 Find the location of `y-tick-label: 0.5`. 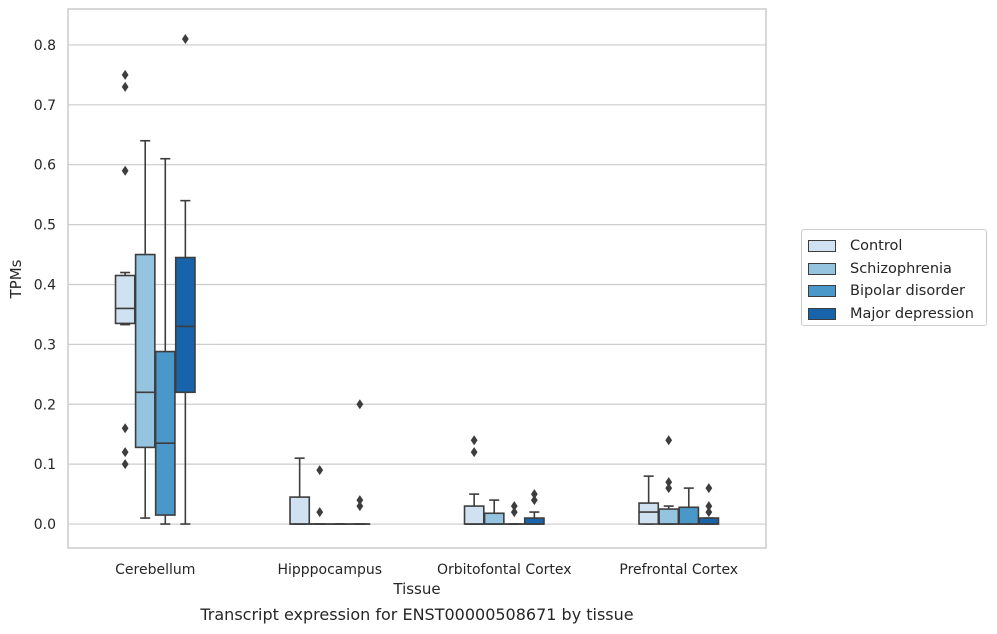

y-tick-label: 0.5 is located at coordinates (45, 226).